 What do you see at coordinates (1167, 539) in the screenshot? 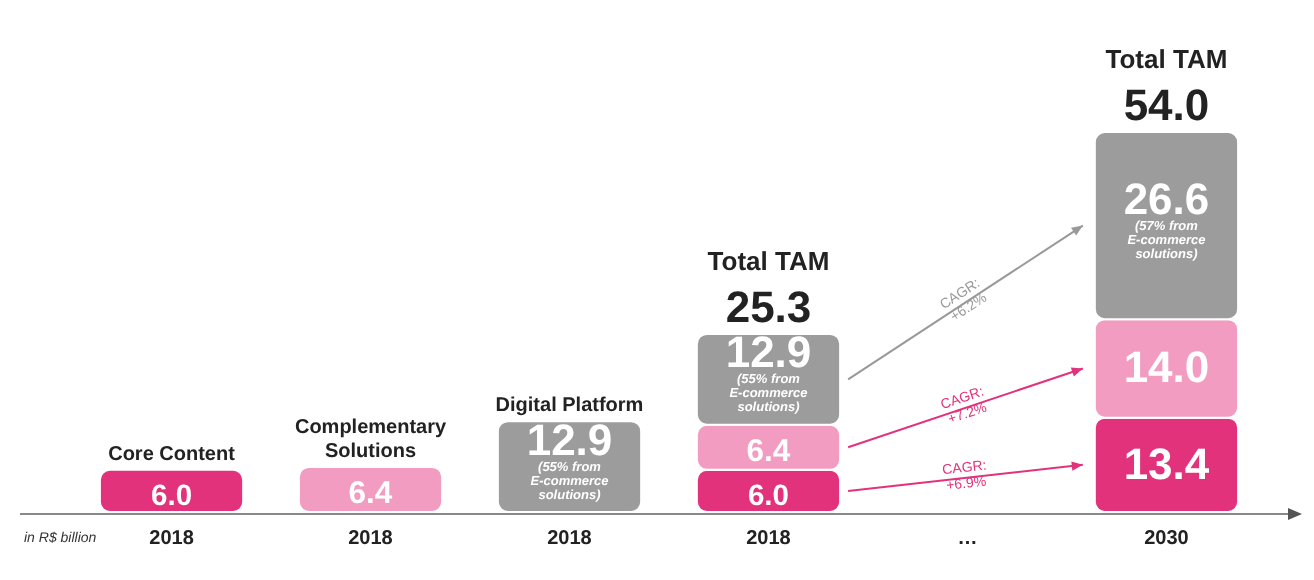
I see `x-tick-label: 2030` at bounding box center [1167, 539].